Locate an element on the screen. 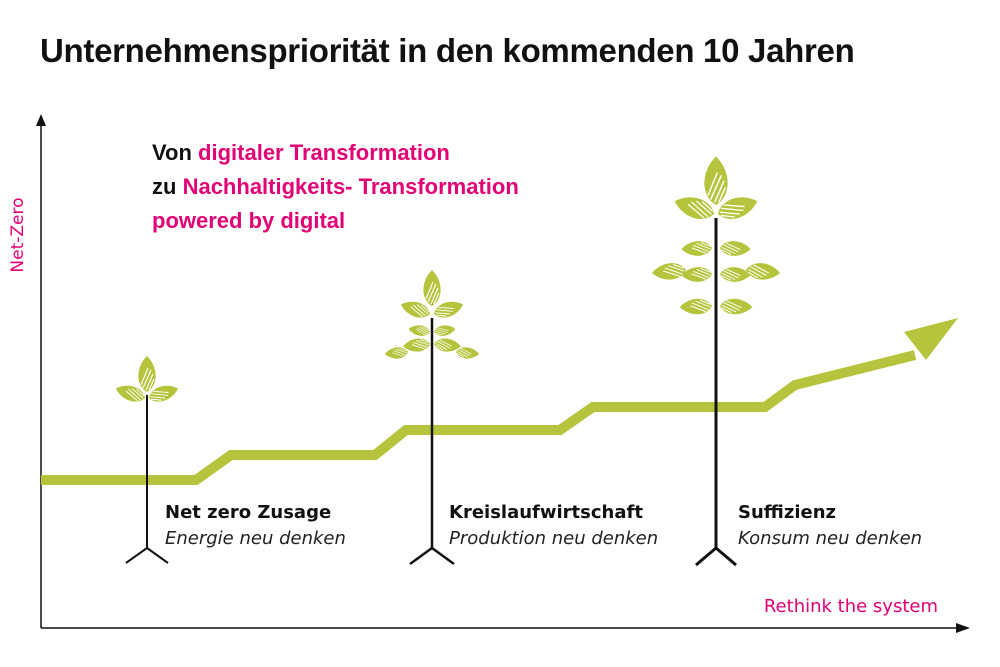 Image resolution: width=1000 pixels, height=667 pixels. headline-line-2: zu Nachhaltigkeits- Transformation is located at coordinates (335, 187).